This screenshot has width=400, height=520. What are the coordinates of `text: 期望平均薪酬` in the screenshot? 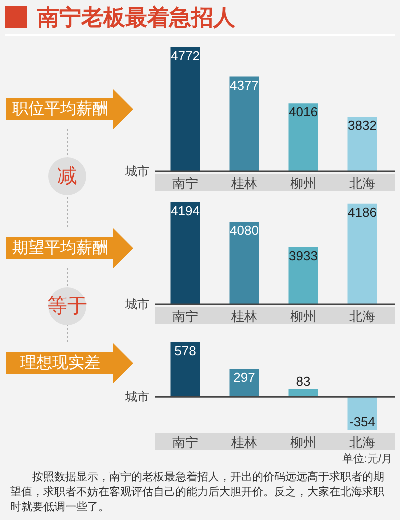 It's located at (60, 248).